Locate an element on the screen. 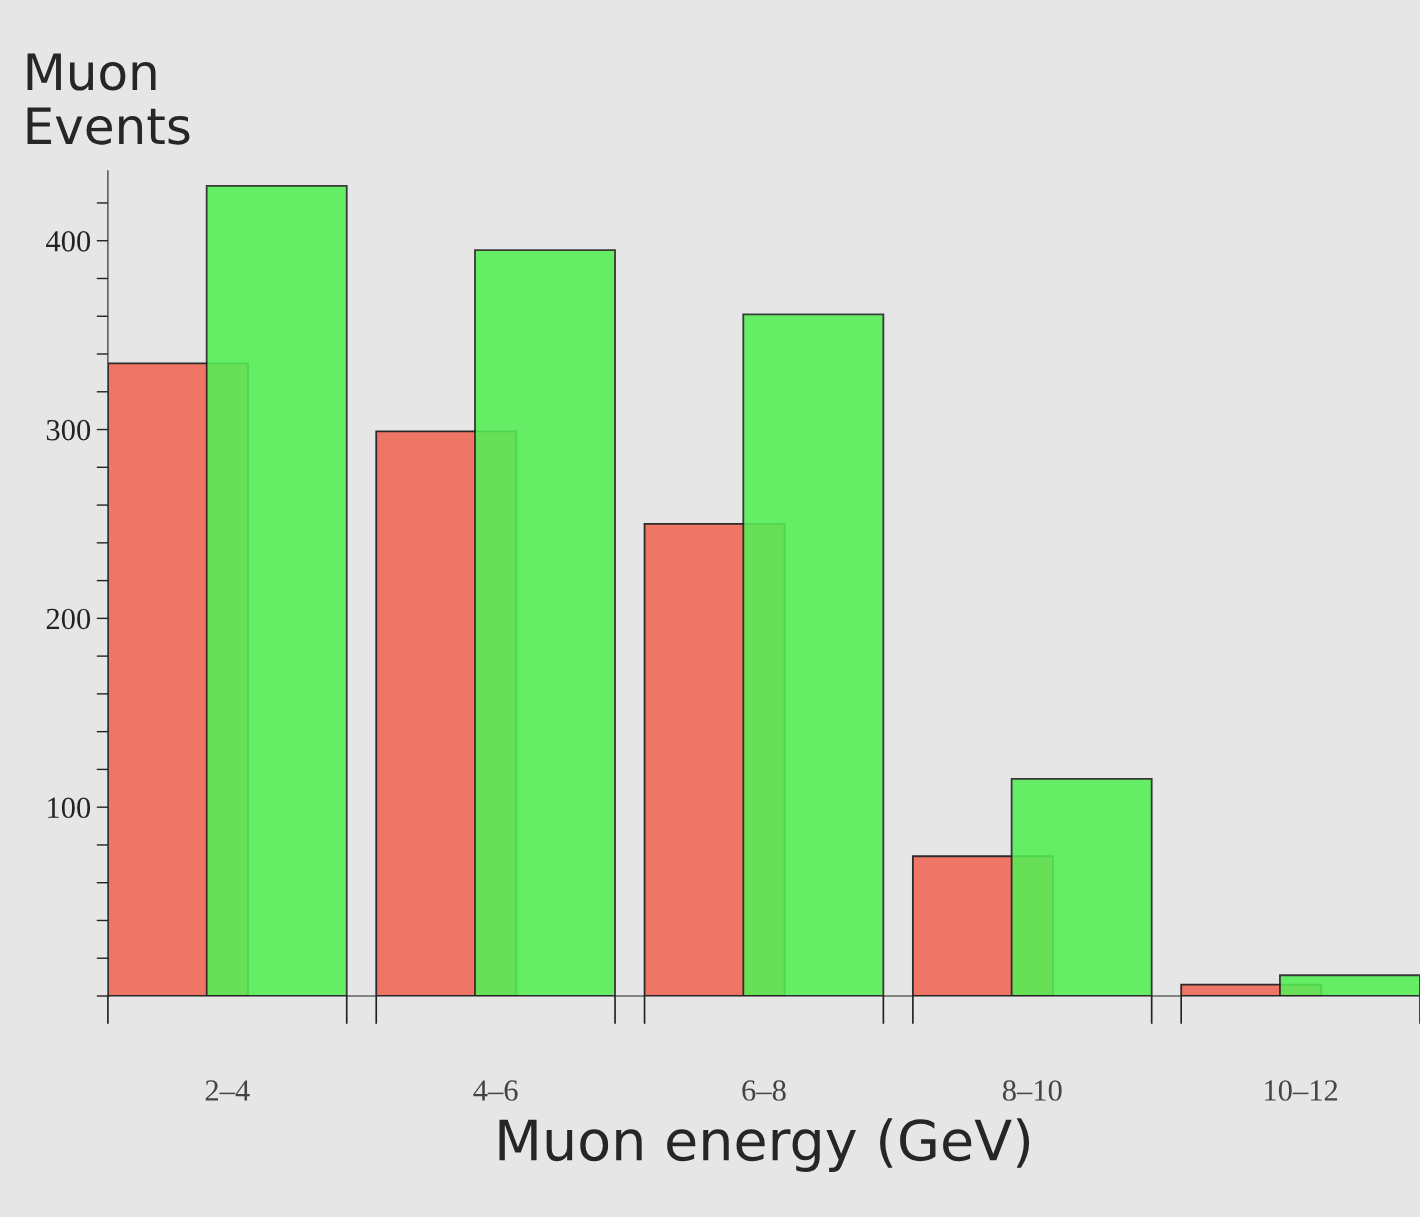 The width and height of the screenshot is (1420, 1217). x-tick-label: 2–4 is located at coordinates (227, 1090).